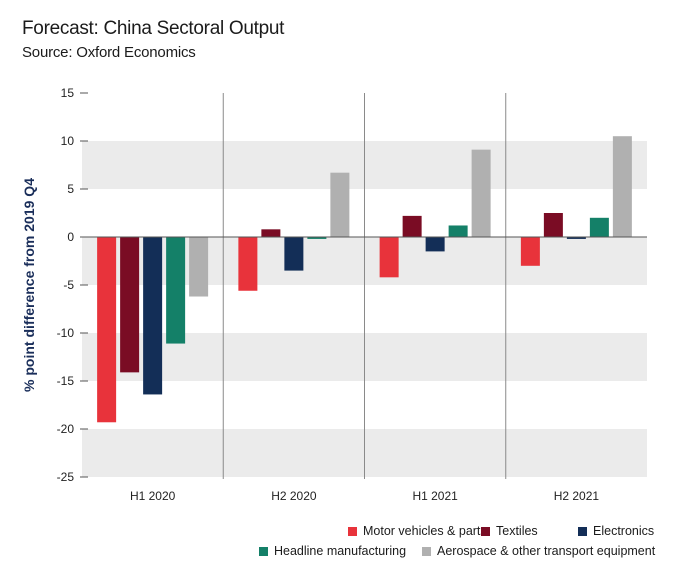  What do you see at coordinates (109, 52) in the screenshot?
I see `chart-subtitle: Source: Oxford Economics` at bounding box center [109, 52].